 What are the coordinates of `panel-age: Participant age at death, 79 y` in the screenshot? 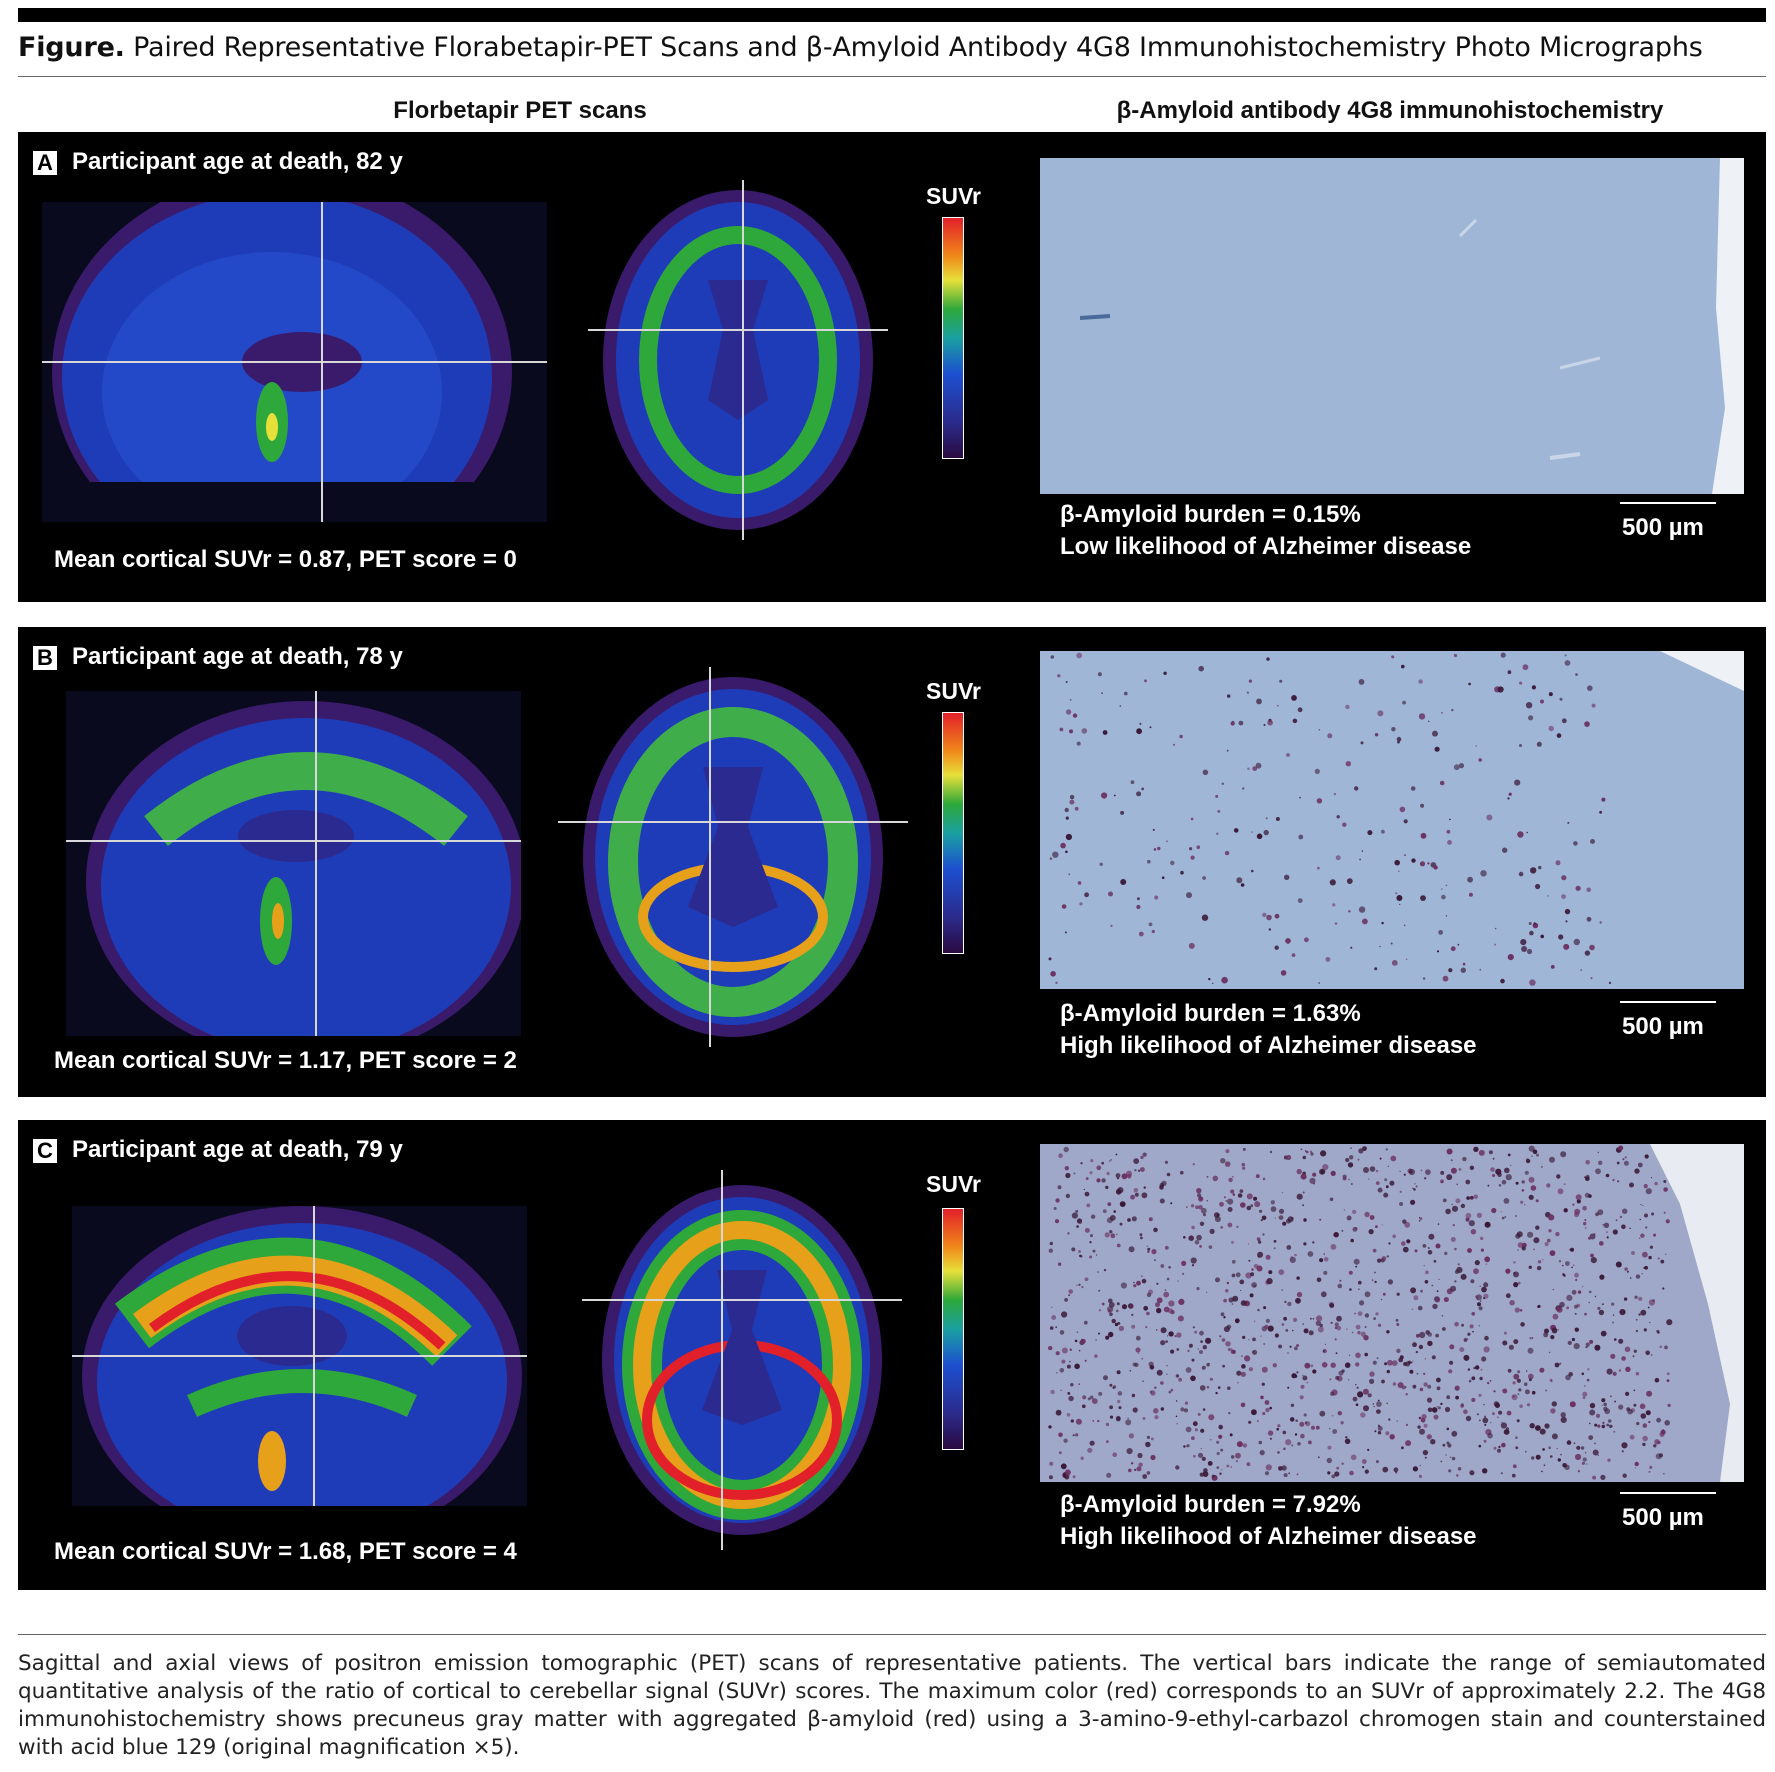 It's located at (237, 1149).